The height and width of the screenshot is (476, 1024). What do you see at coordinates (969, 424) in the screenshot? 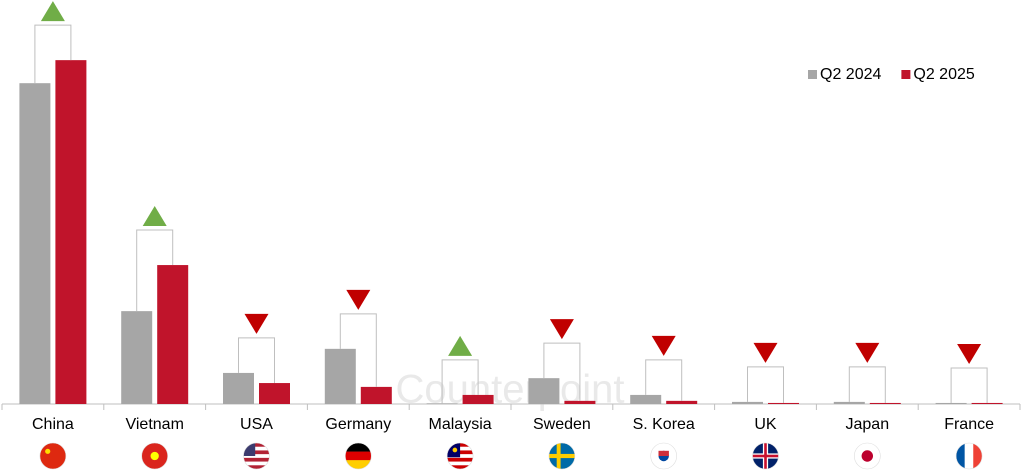
I see `x-tick-label: France` at bounding box center [969, 424].